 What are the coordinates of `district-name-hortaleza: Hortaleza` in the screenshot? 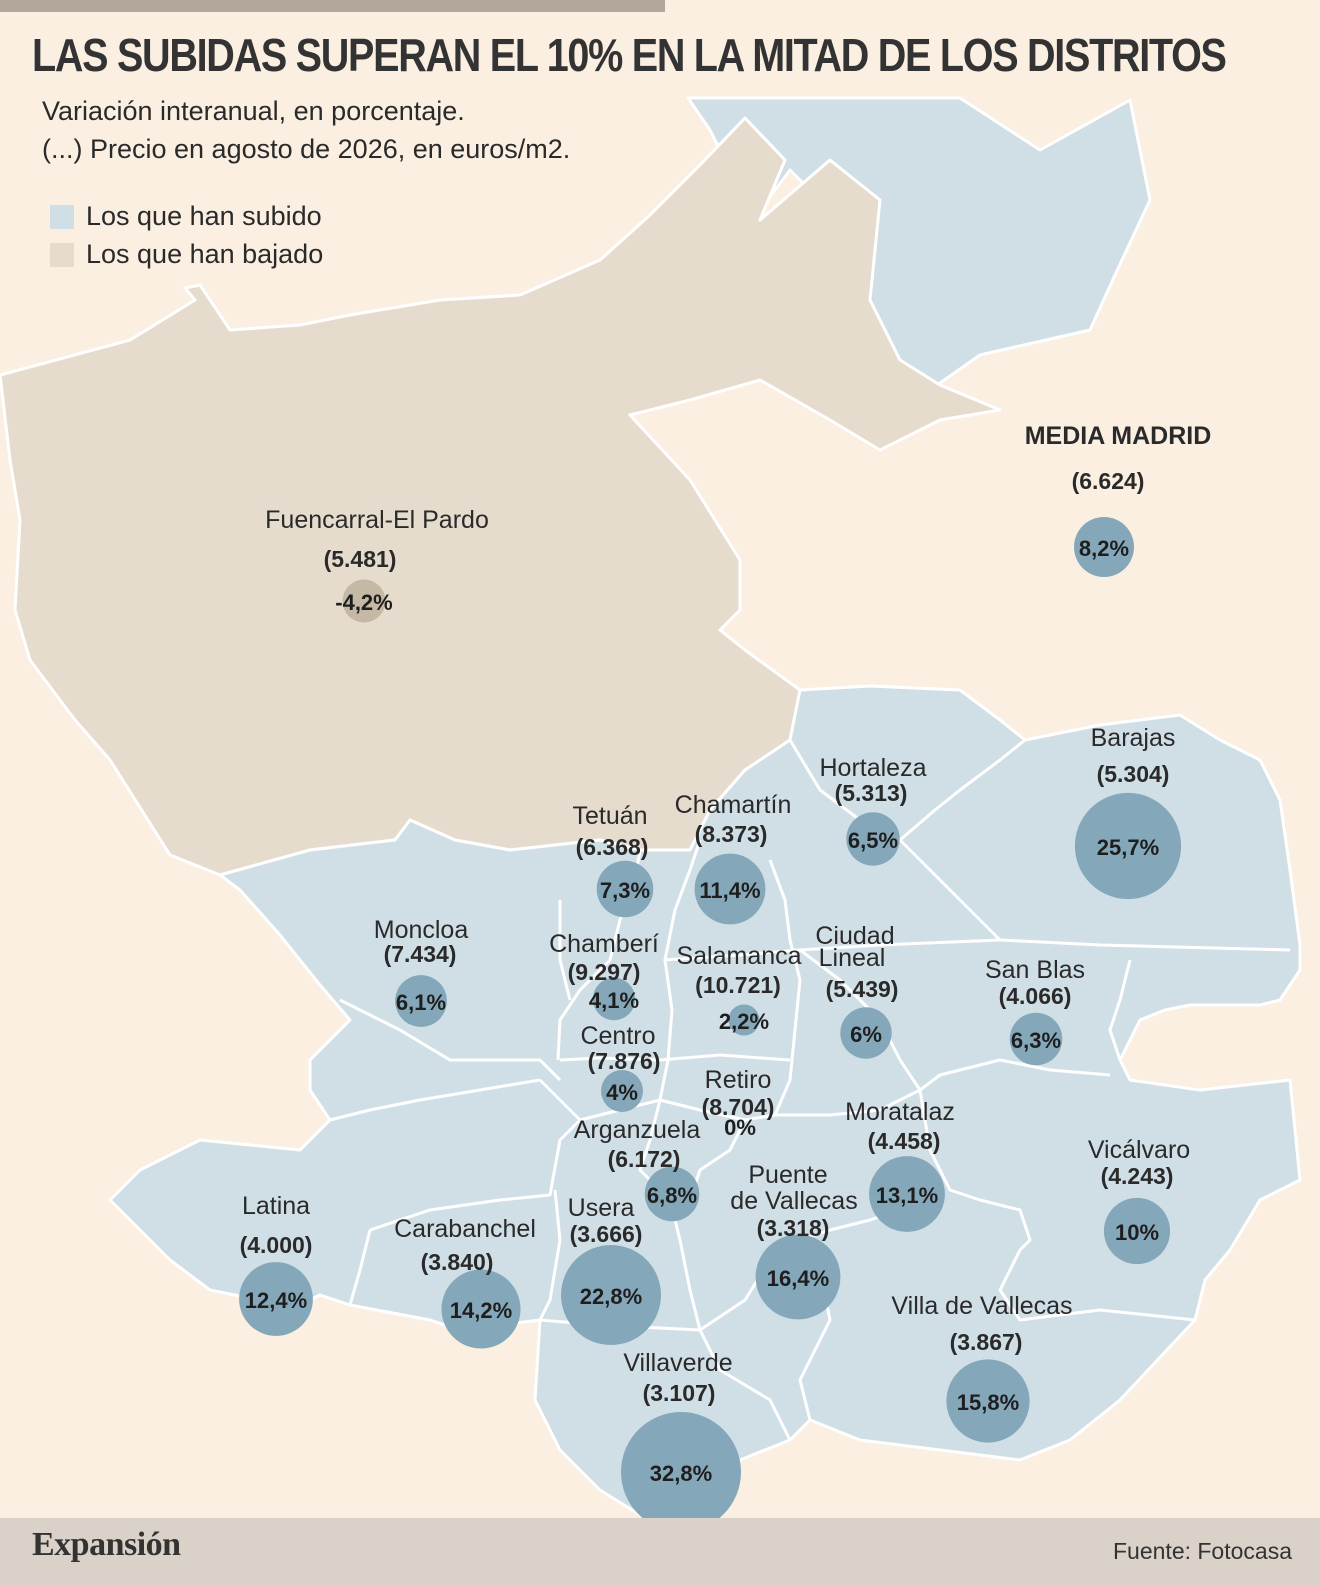 It's located at (873, 768).